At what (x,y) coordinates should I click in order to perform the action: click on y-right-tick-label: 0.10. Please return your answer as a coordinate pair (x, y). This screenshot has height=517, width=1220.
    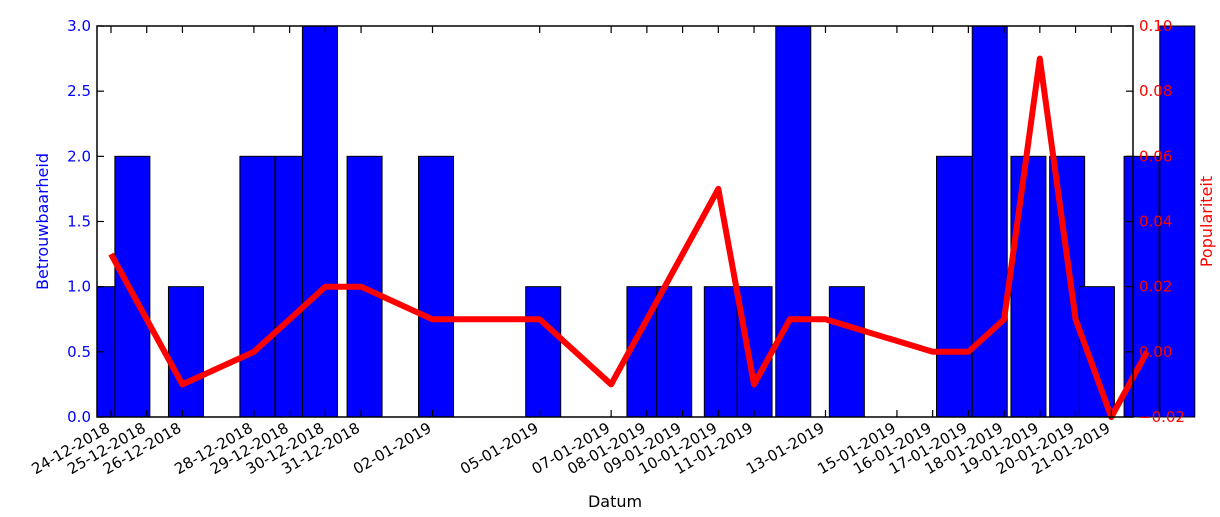
    Looking at the image, I should click on (1155, 26).